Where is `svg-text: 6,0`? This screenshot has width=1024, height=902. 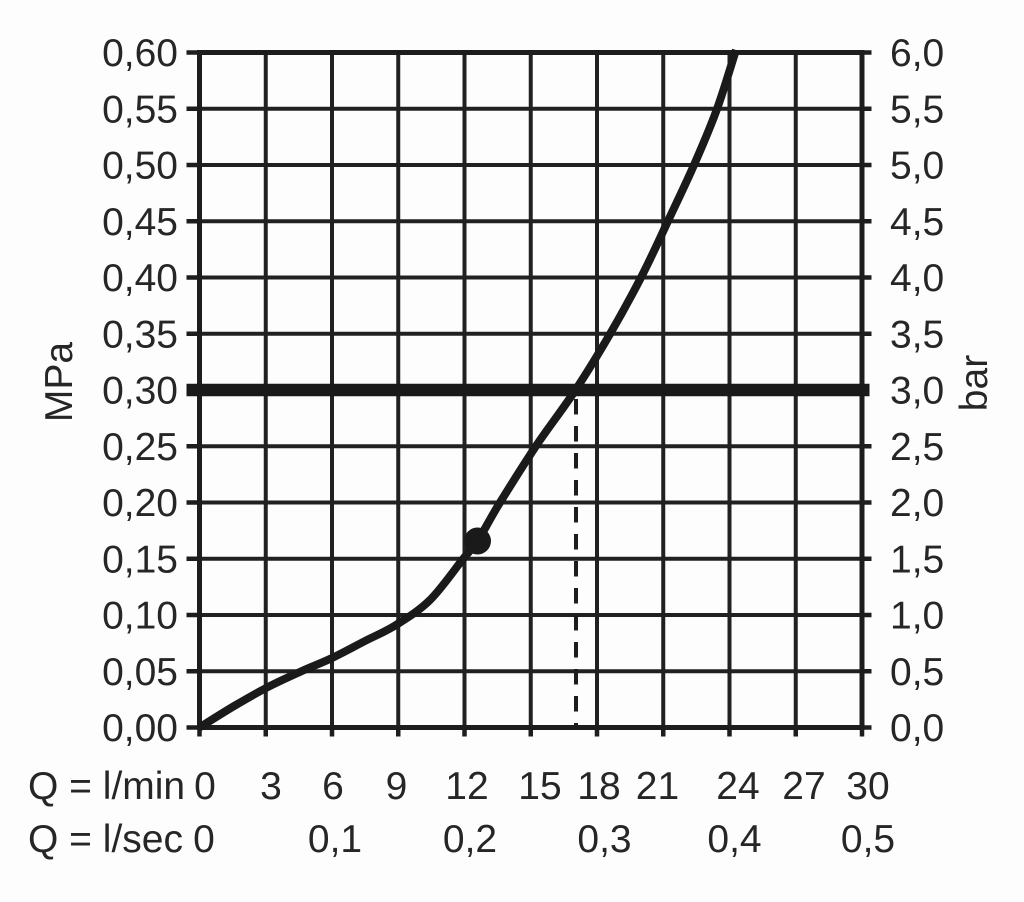 svg-text: 6,0 is located at coordinates (917, 53).